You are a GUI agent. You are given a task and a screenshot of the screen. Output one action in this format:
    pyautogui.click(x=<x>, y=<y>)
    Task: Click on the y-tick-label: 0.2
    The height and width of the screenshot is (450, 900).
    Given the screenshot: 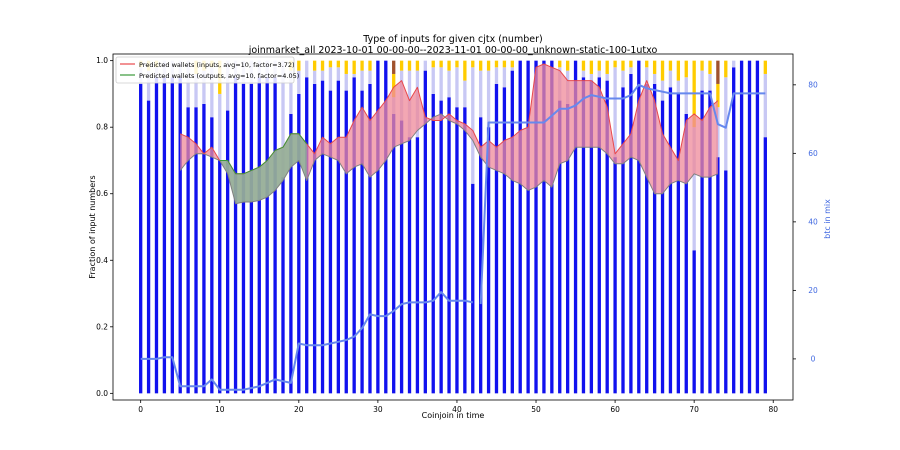 What is the action you would take?
    pyautogui.click(x=102, y=326)
    